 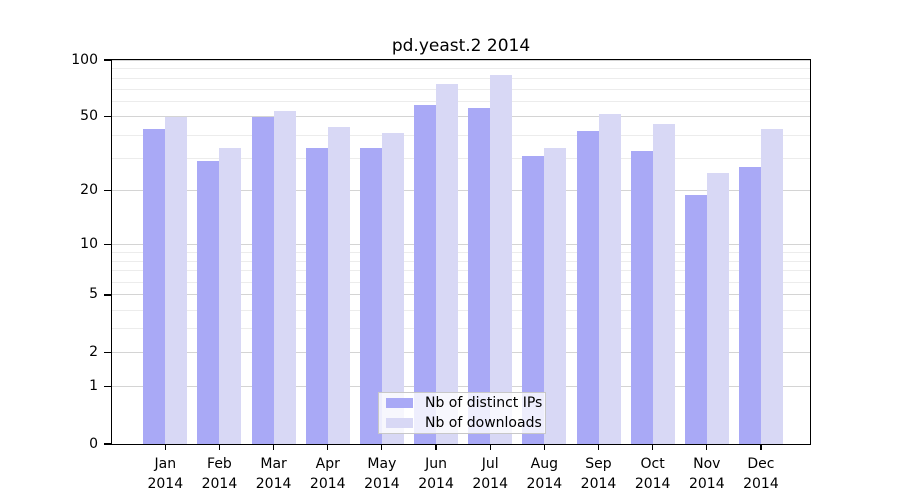 I want to click on legend-swatch-distinct-ips, so click(x=399, y=403).